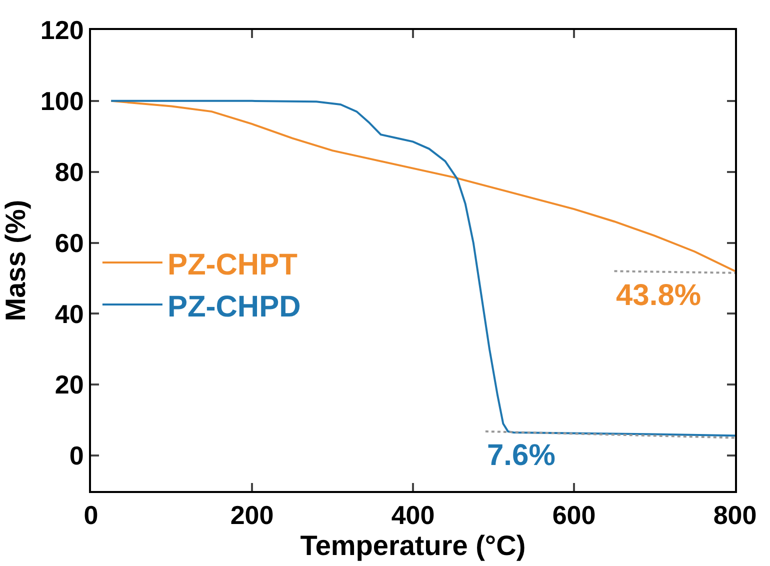  What do you see at coordinates (574, 515) in the screenshot?
I see `x-tick-label: 600` at bounding box center [574, 515].